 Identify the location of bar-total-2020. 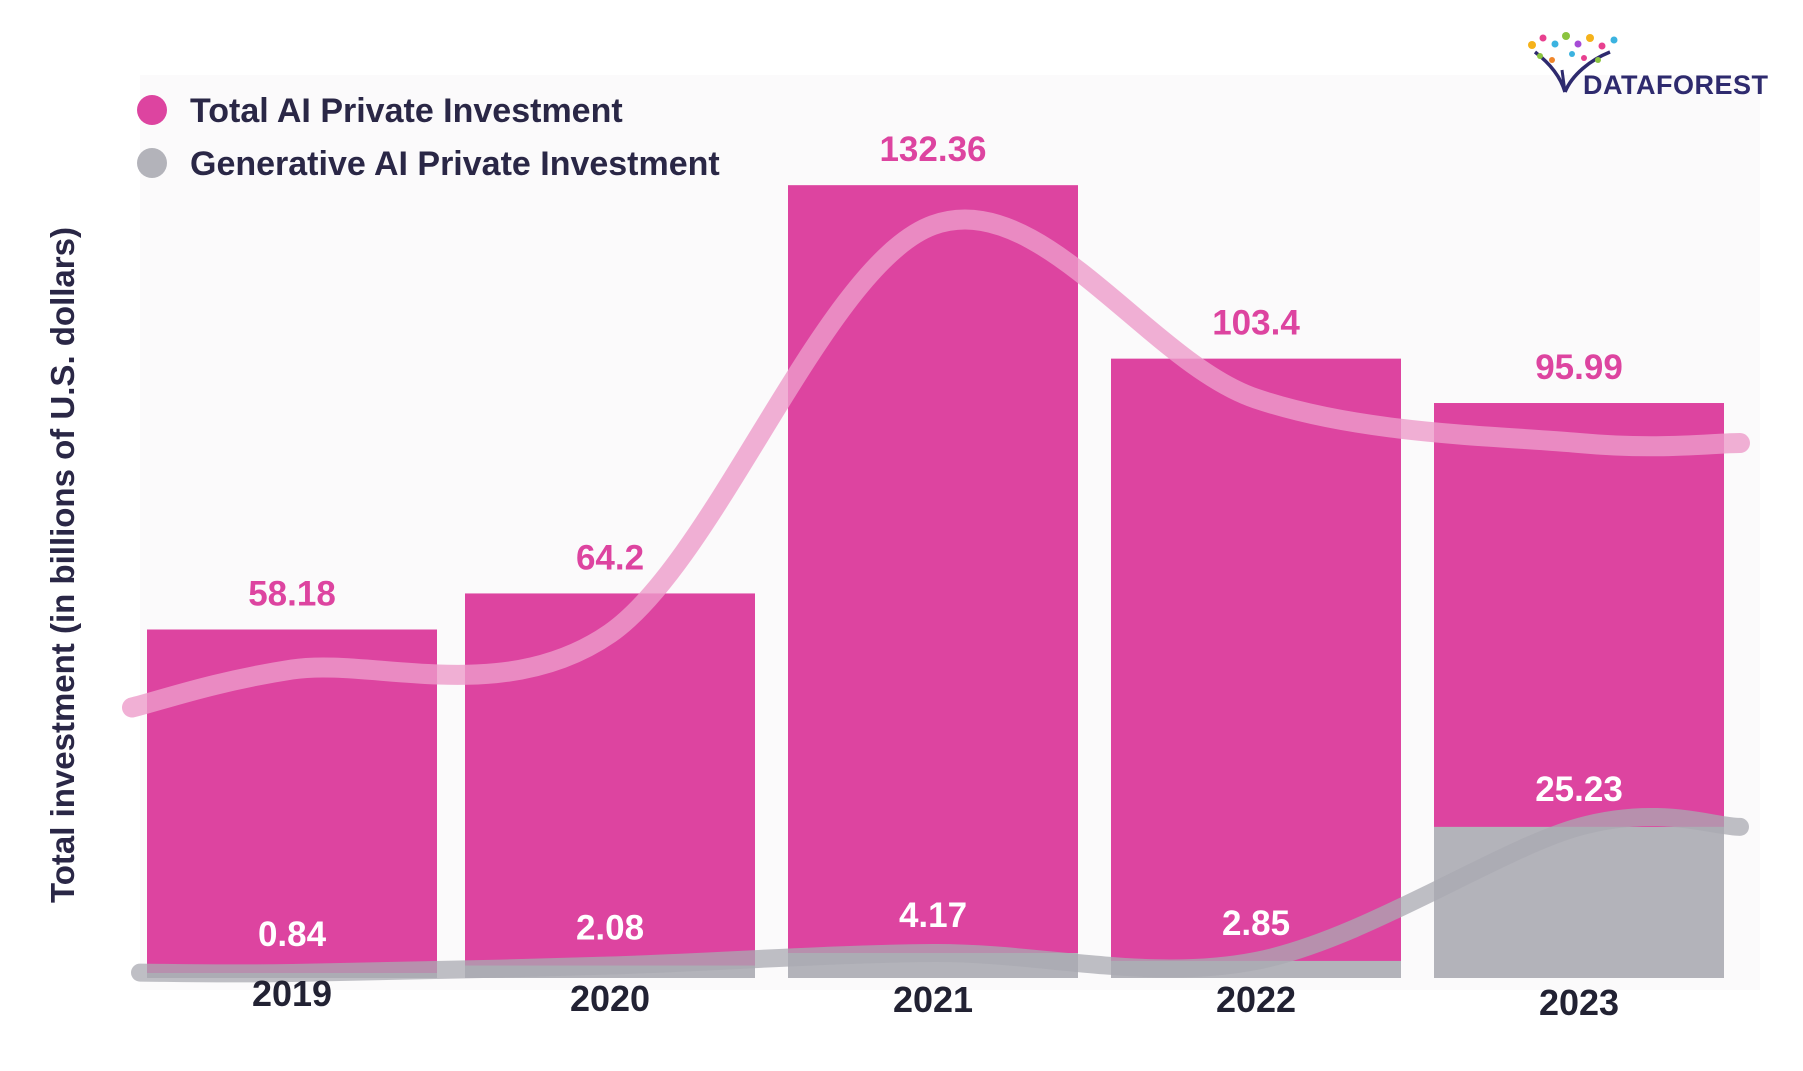
(610, 785).